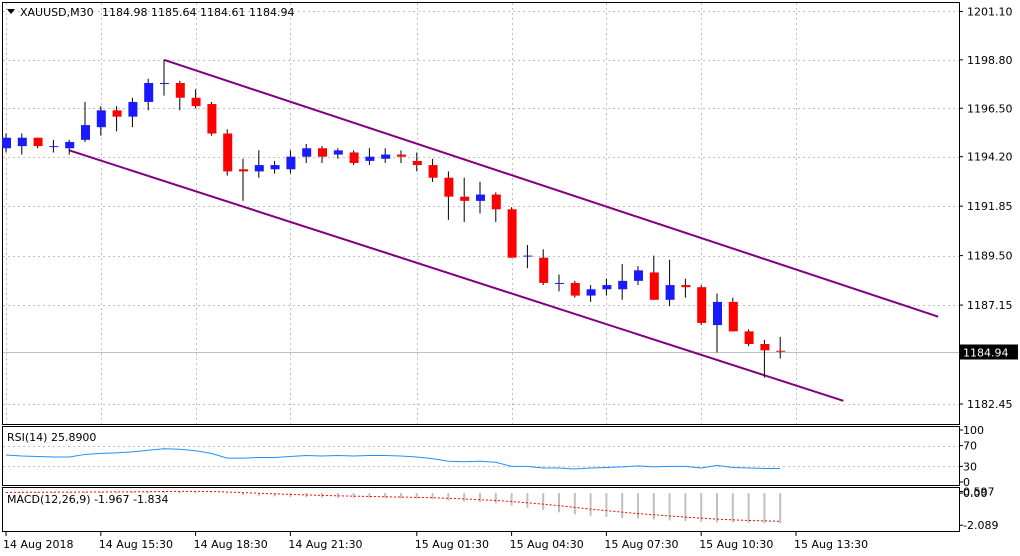  Describe the element at coordinates (87, 499) in the screenshot. I see `macd-label: MACD(12,26,9) -1.967 -1.834` at that location.